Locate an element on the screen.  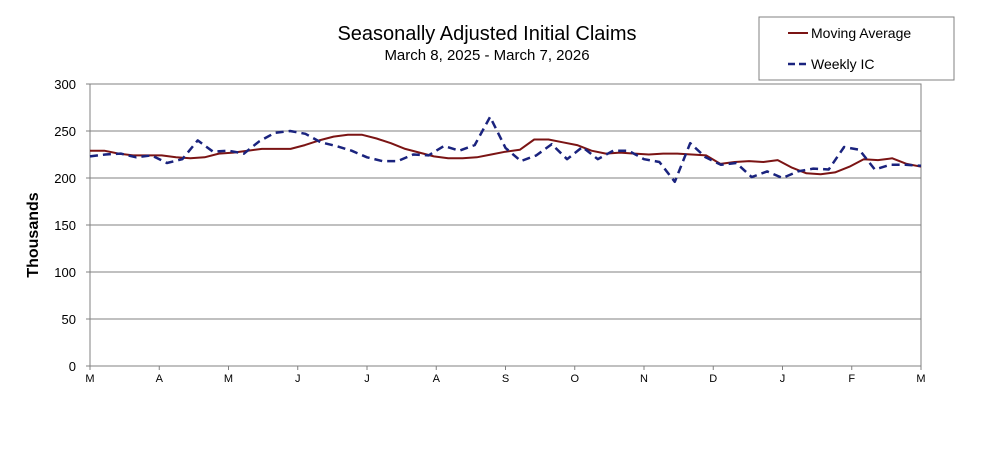
legend-weekly-ic-label: Weekly IC is located at coordinates (843, 64).